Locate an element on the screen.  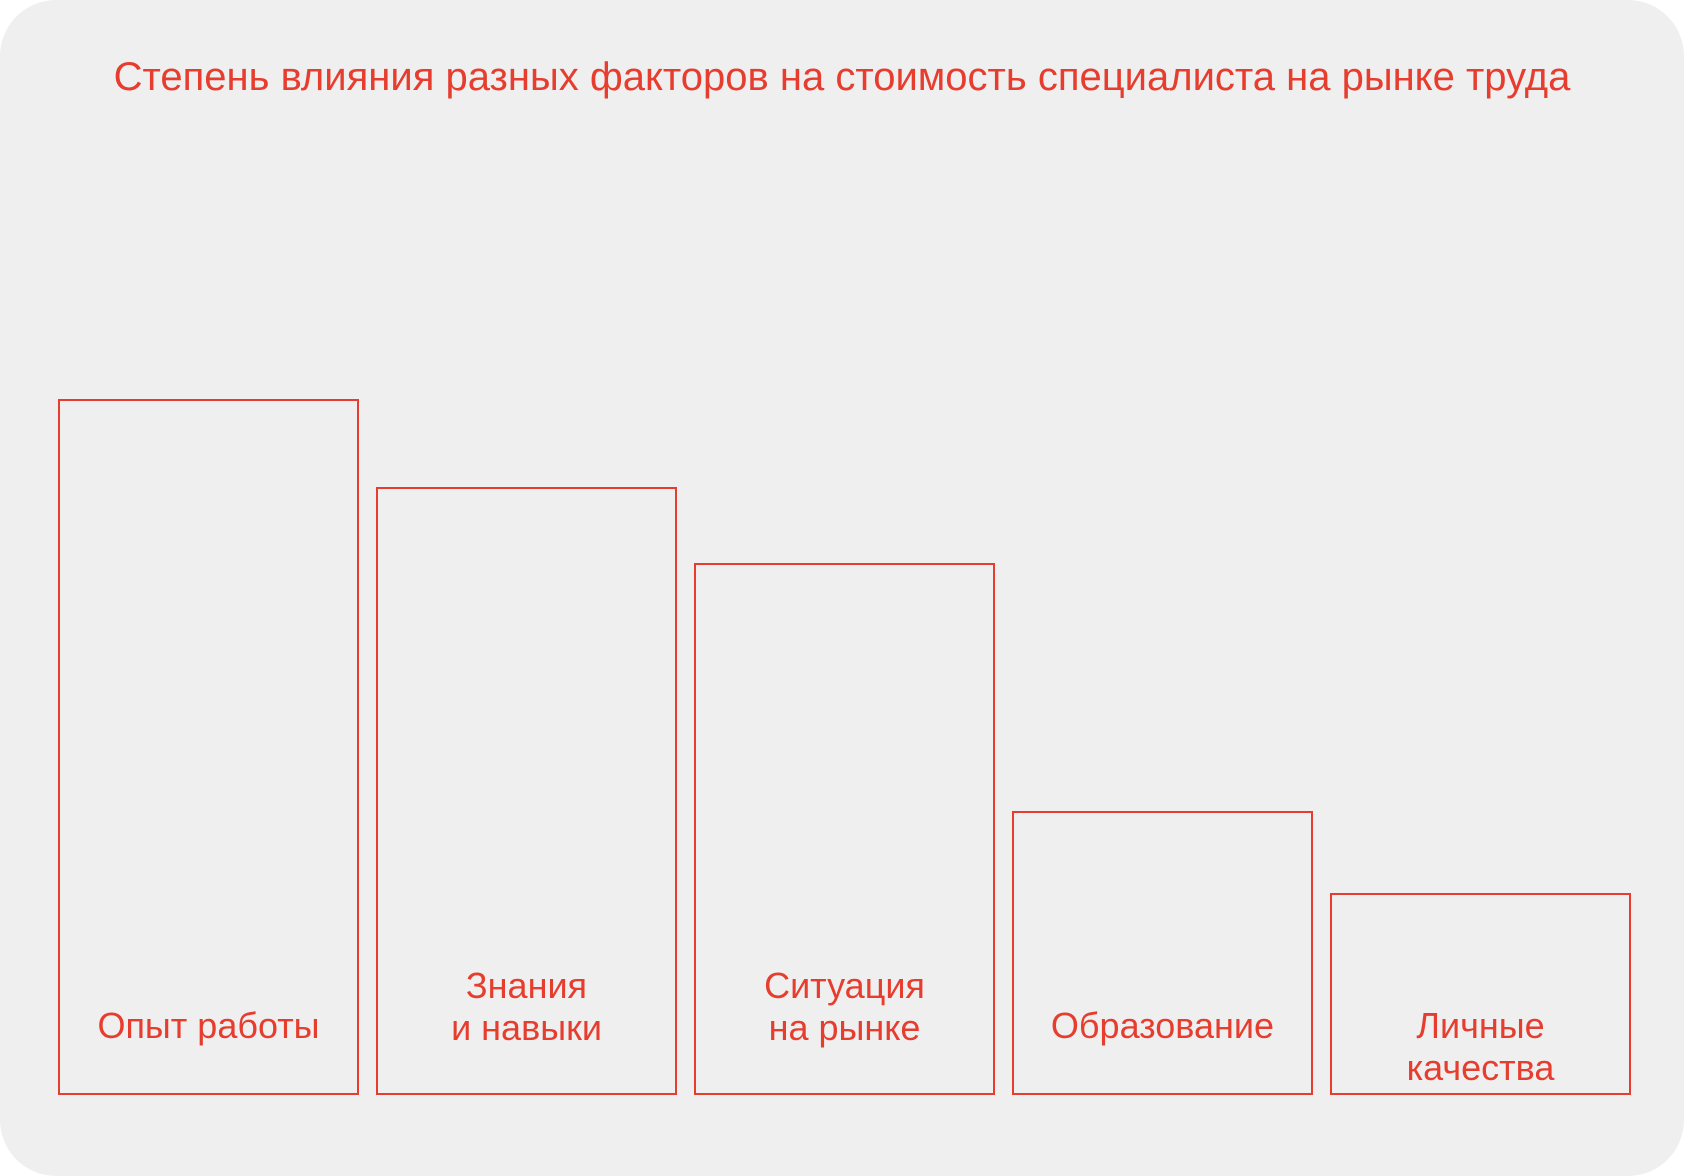
bar-4: Образование is located at coordinates (1162, 953).